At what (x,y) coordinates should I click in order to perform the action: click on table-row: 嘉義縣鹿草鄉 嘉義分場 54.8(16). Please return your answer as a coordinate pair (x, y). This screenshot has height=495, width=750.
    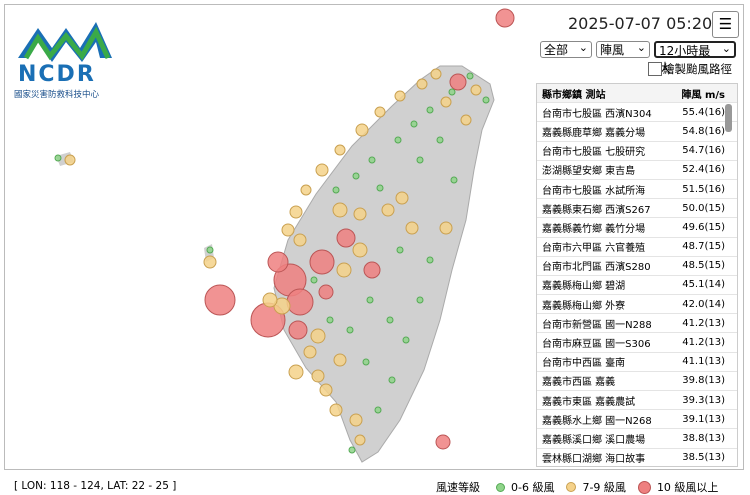
    Looking at the image, I should click on (637, 132).